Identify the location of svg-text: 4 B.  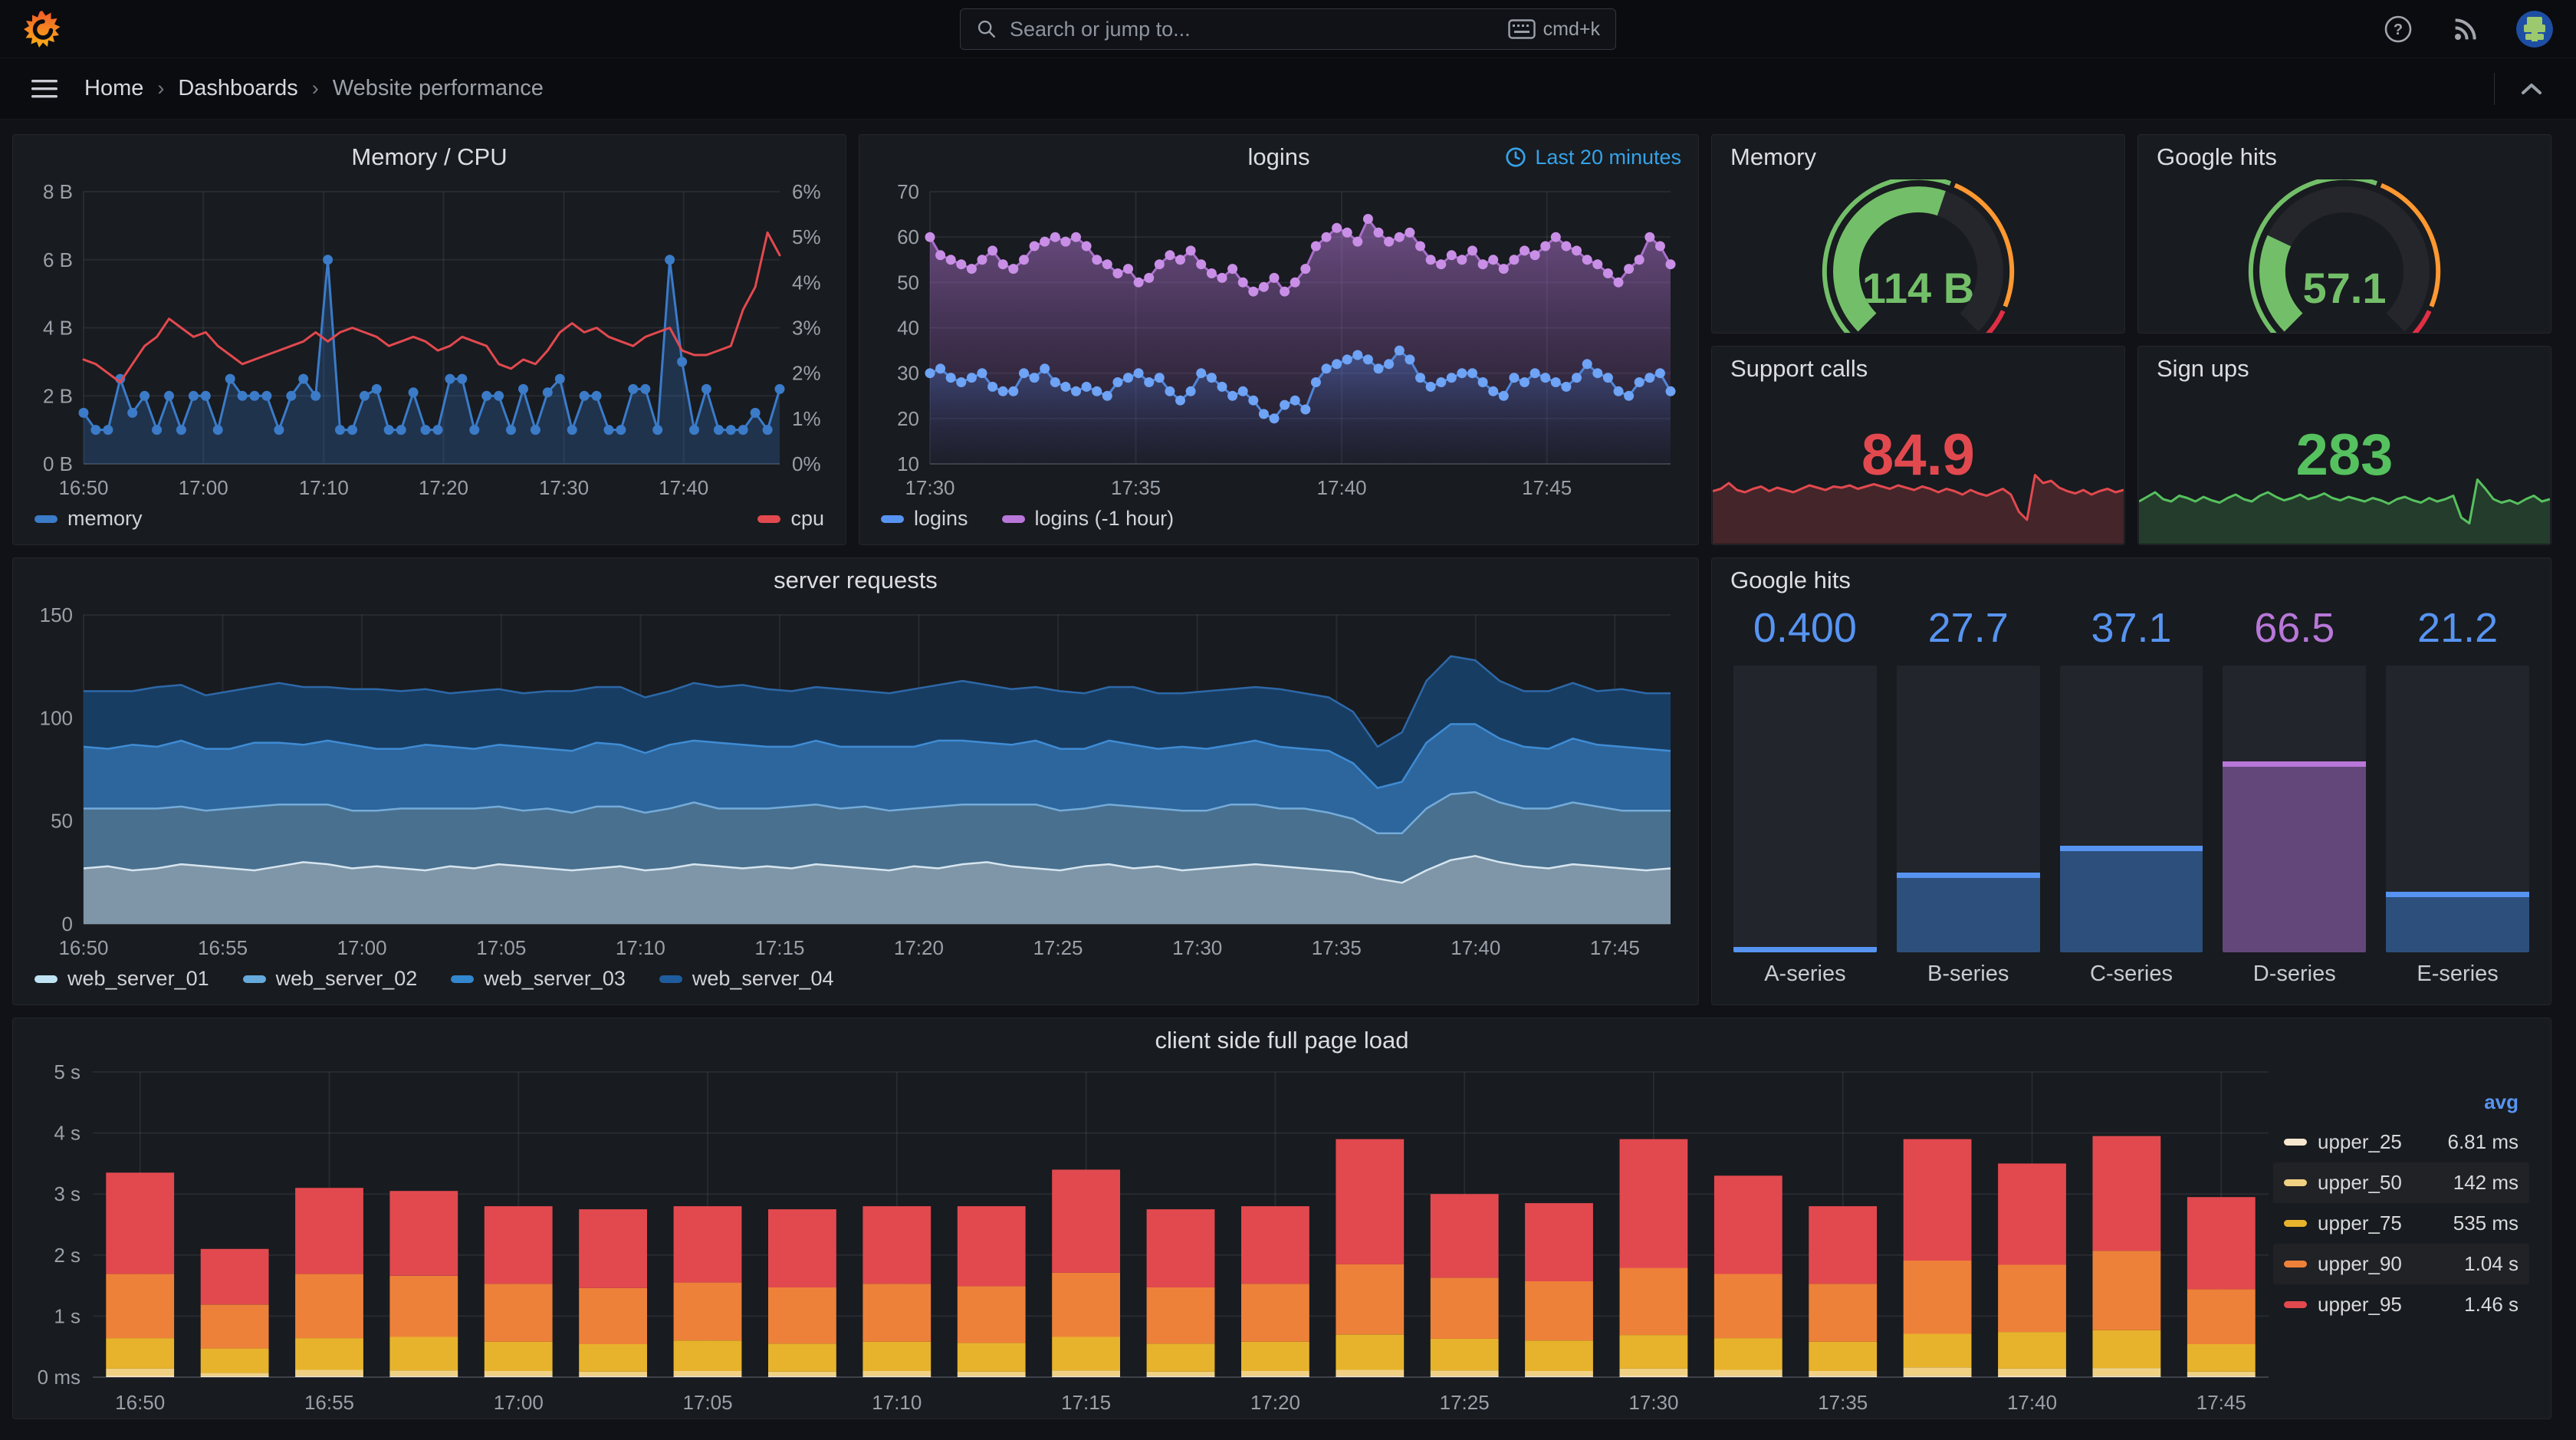
(58, 328).